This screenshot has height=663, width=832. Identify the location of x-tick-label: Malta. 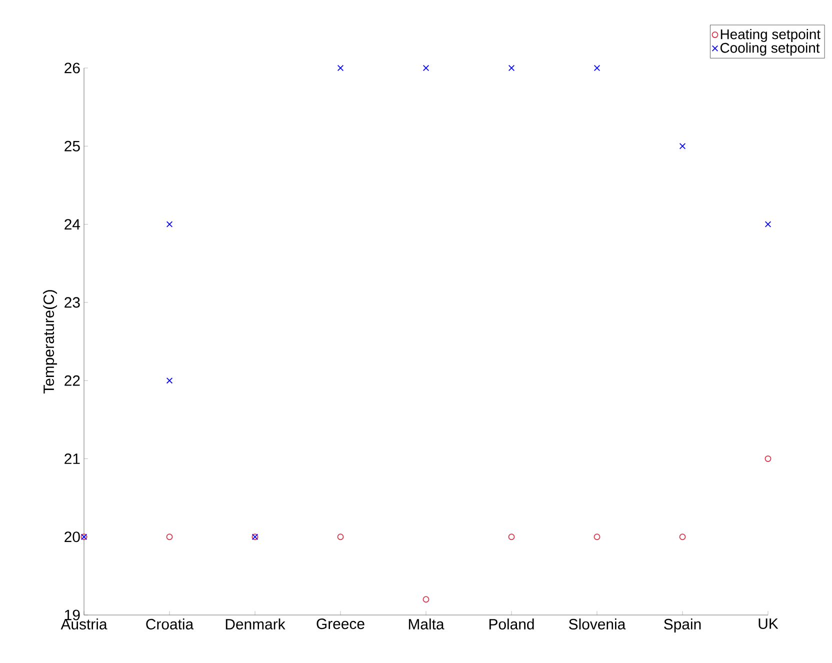
(426, 624).